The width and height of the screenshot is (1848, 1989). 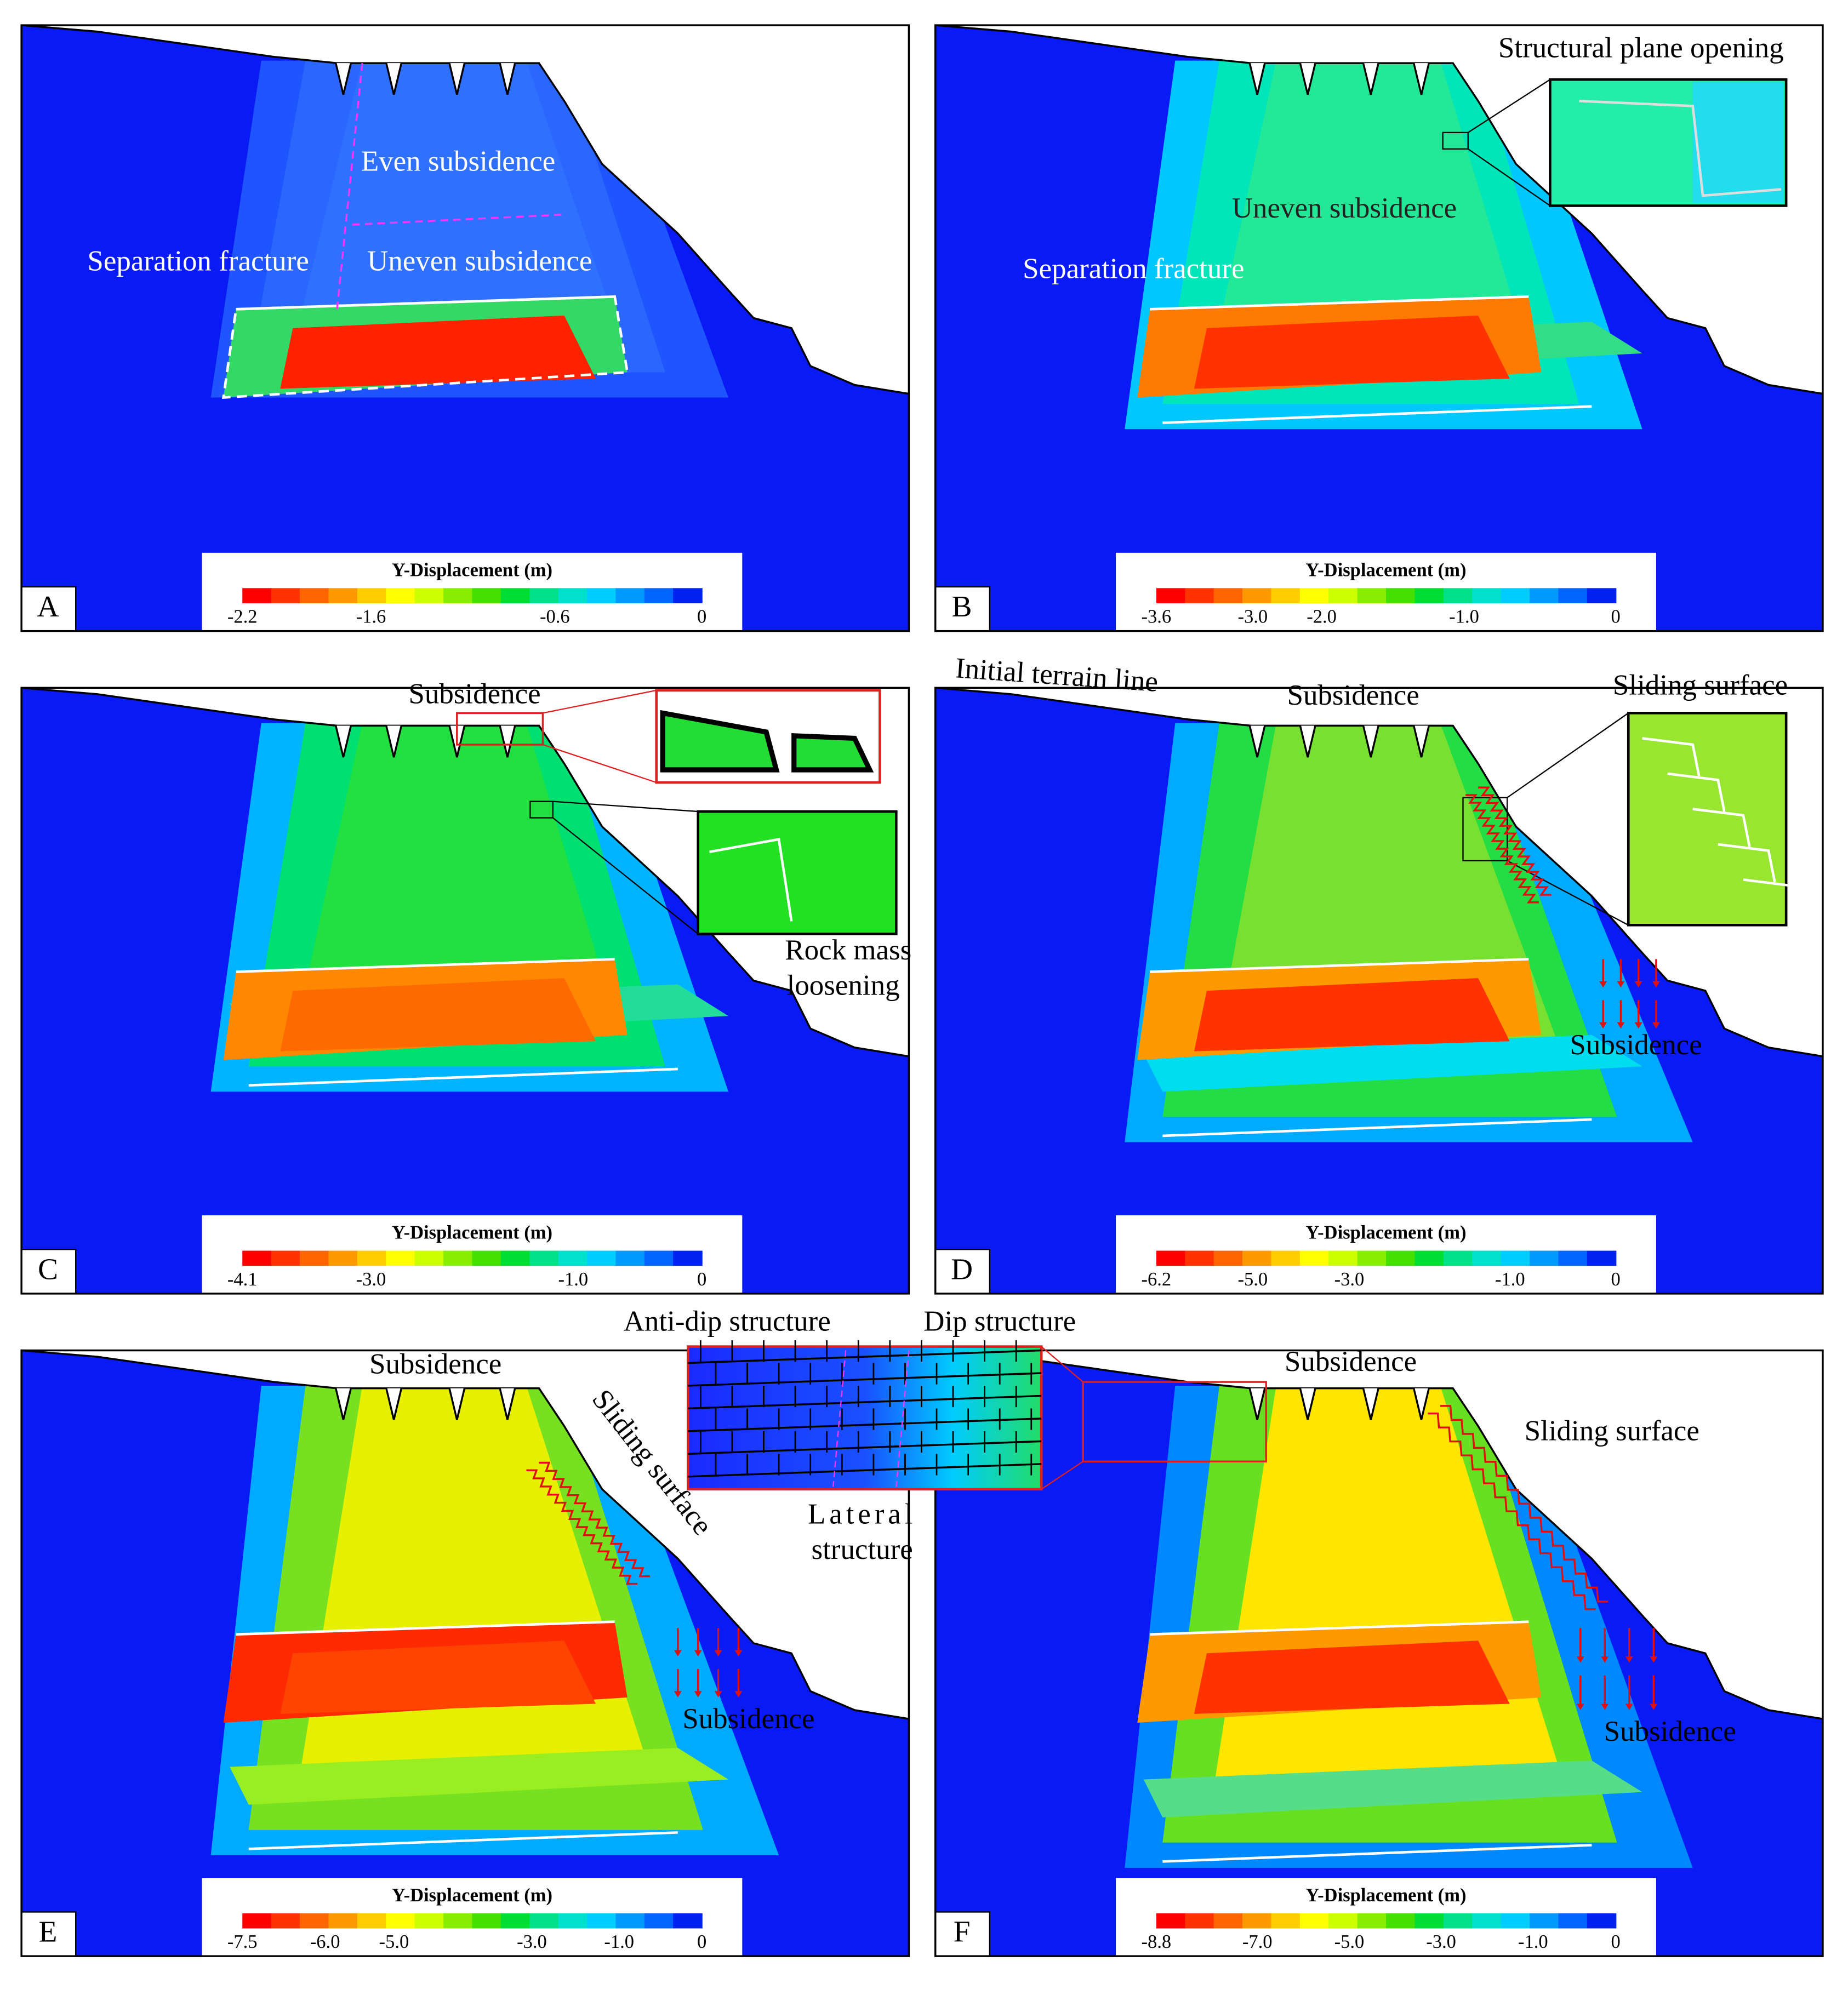 What do you see at coordinates (1322, 617) in the screenshot?
I see `colorbar-tick: -2.0` at bounding box center [1322, 617].